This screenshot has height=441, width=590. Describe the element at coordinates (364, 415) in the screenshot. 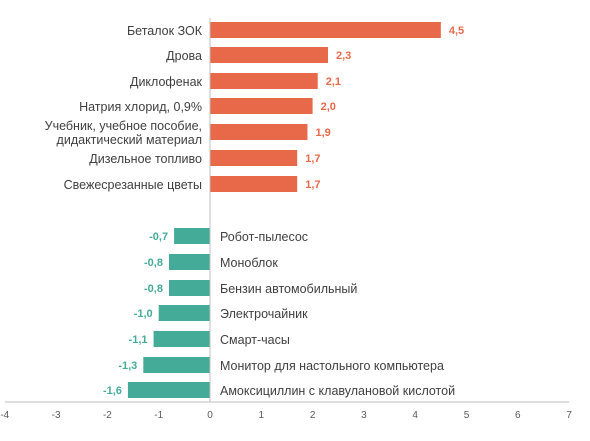

I see `x-tick-label-7: 3` at that location.